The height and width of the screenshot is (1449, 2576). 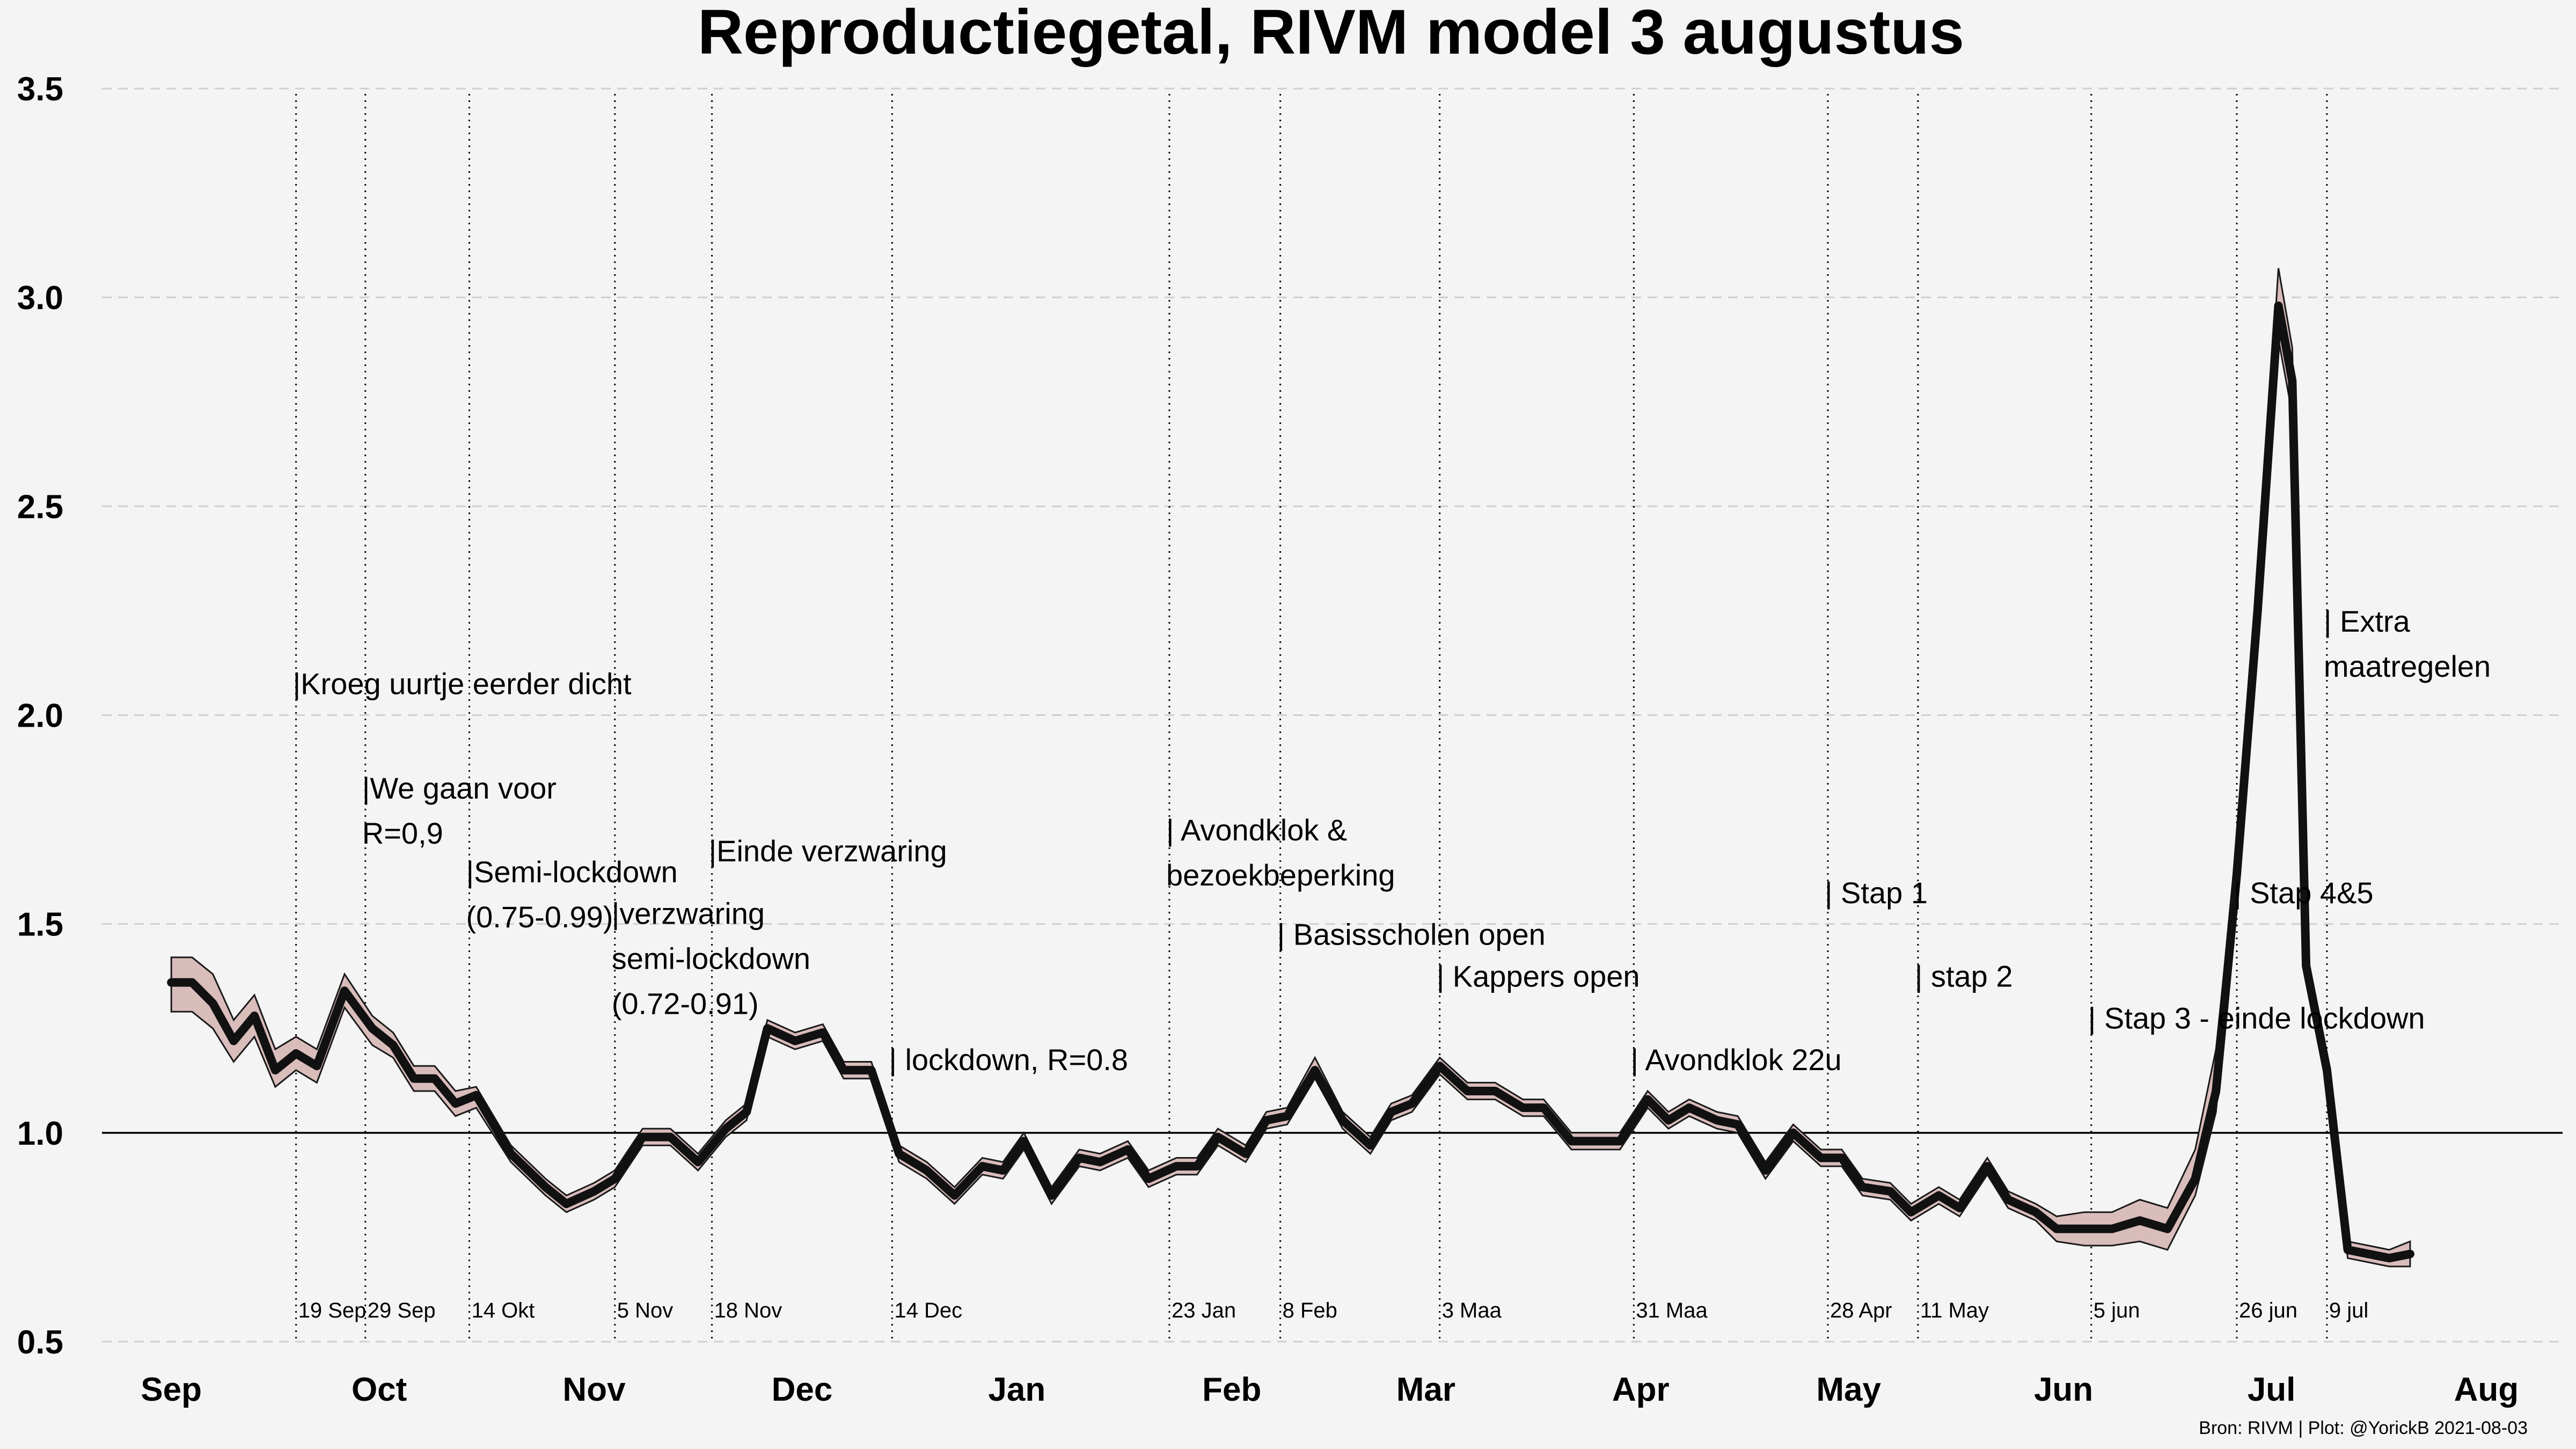 What do you see at coordinates (2272, 1389) in the screenshot?
I see `x-tick-label: Jul` at bounding box center [2272, 1389].